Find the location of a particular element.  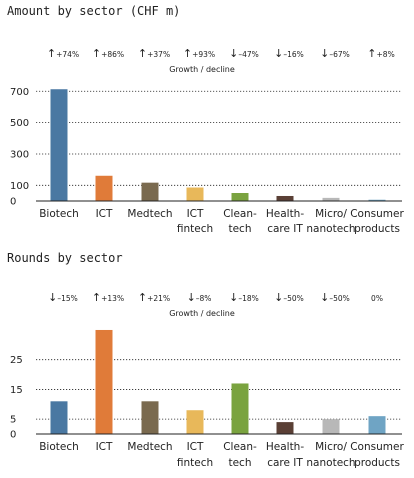

growth-percent: –16% is located at coordinates (293, 54).